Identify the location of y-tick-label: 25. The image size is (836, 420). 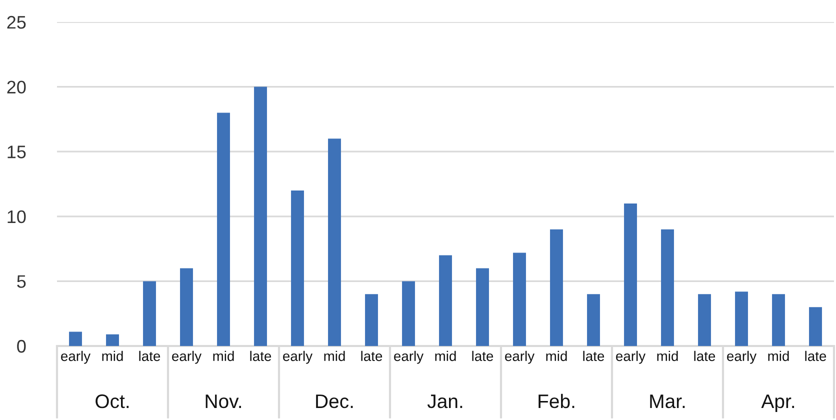
(16, 22).